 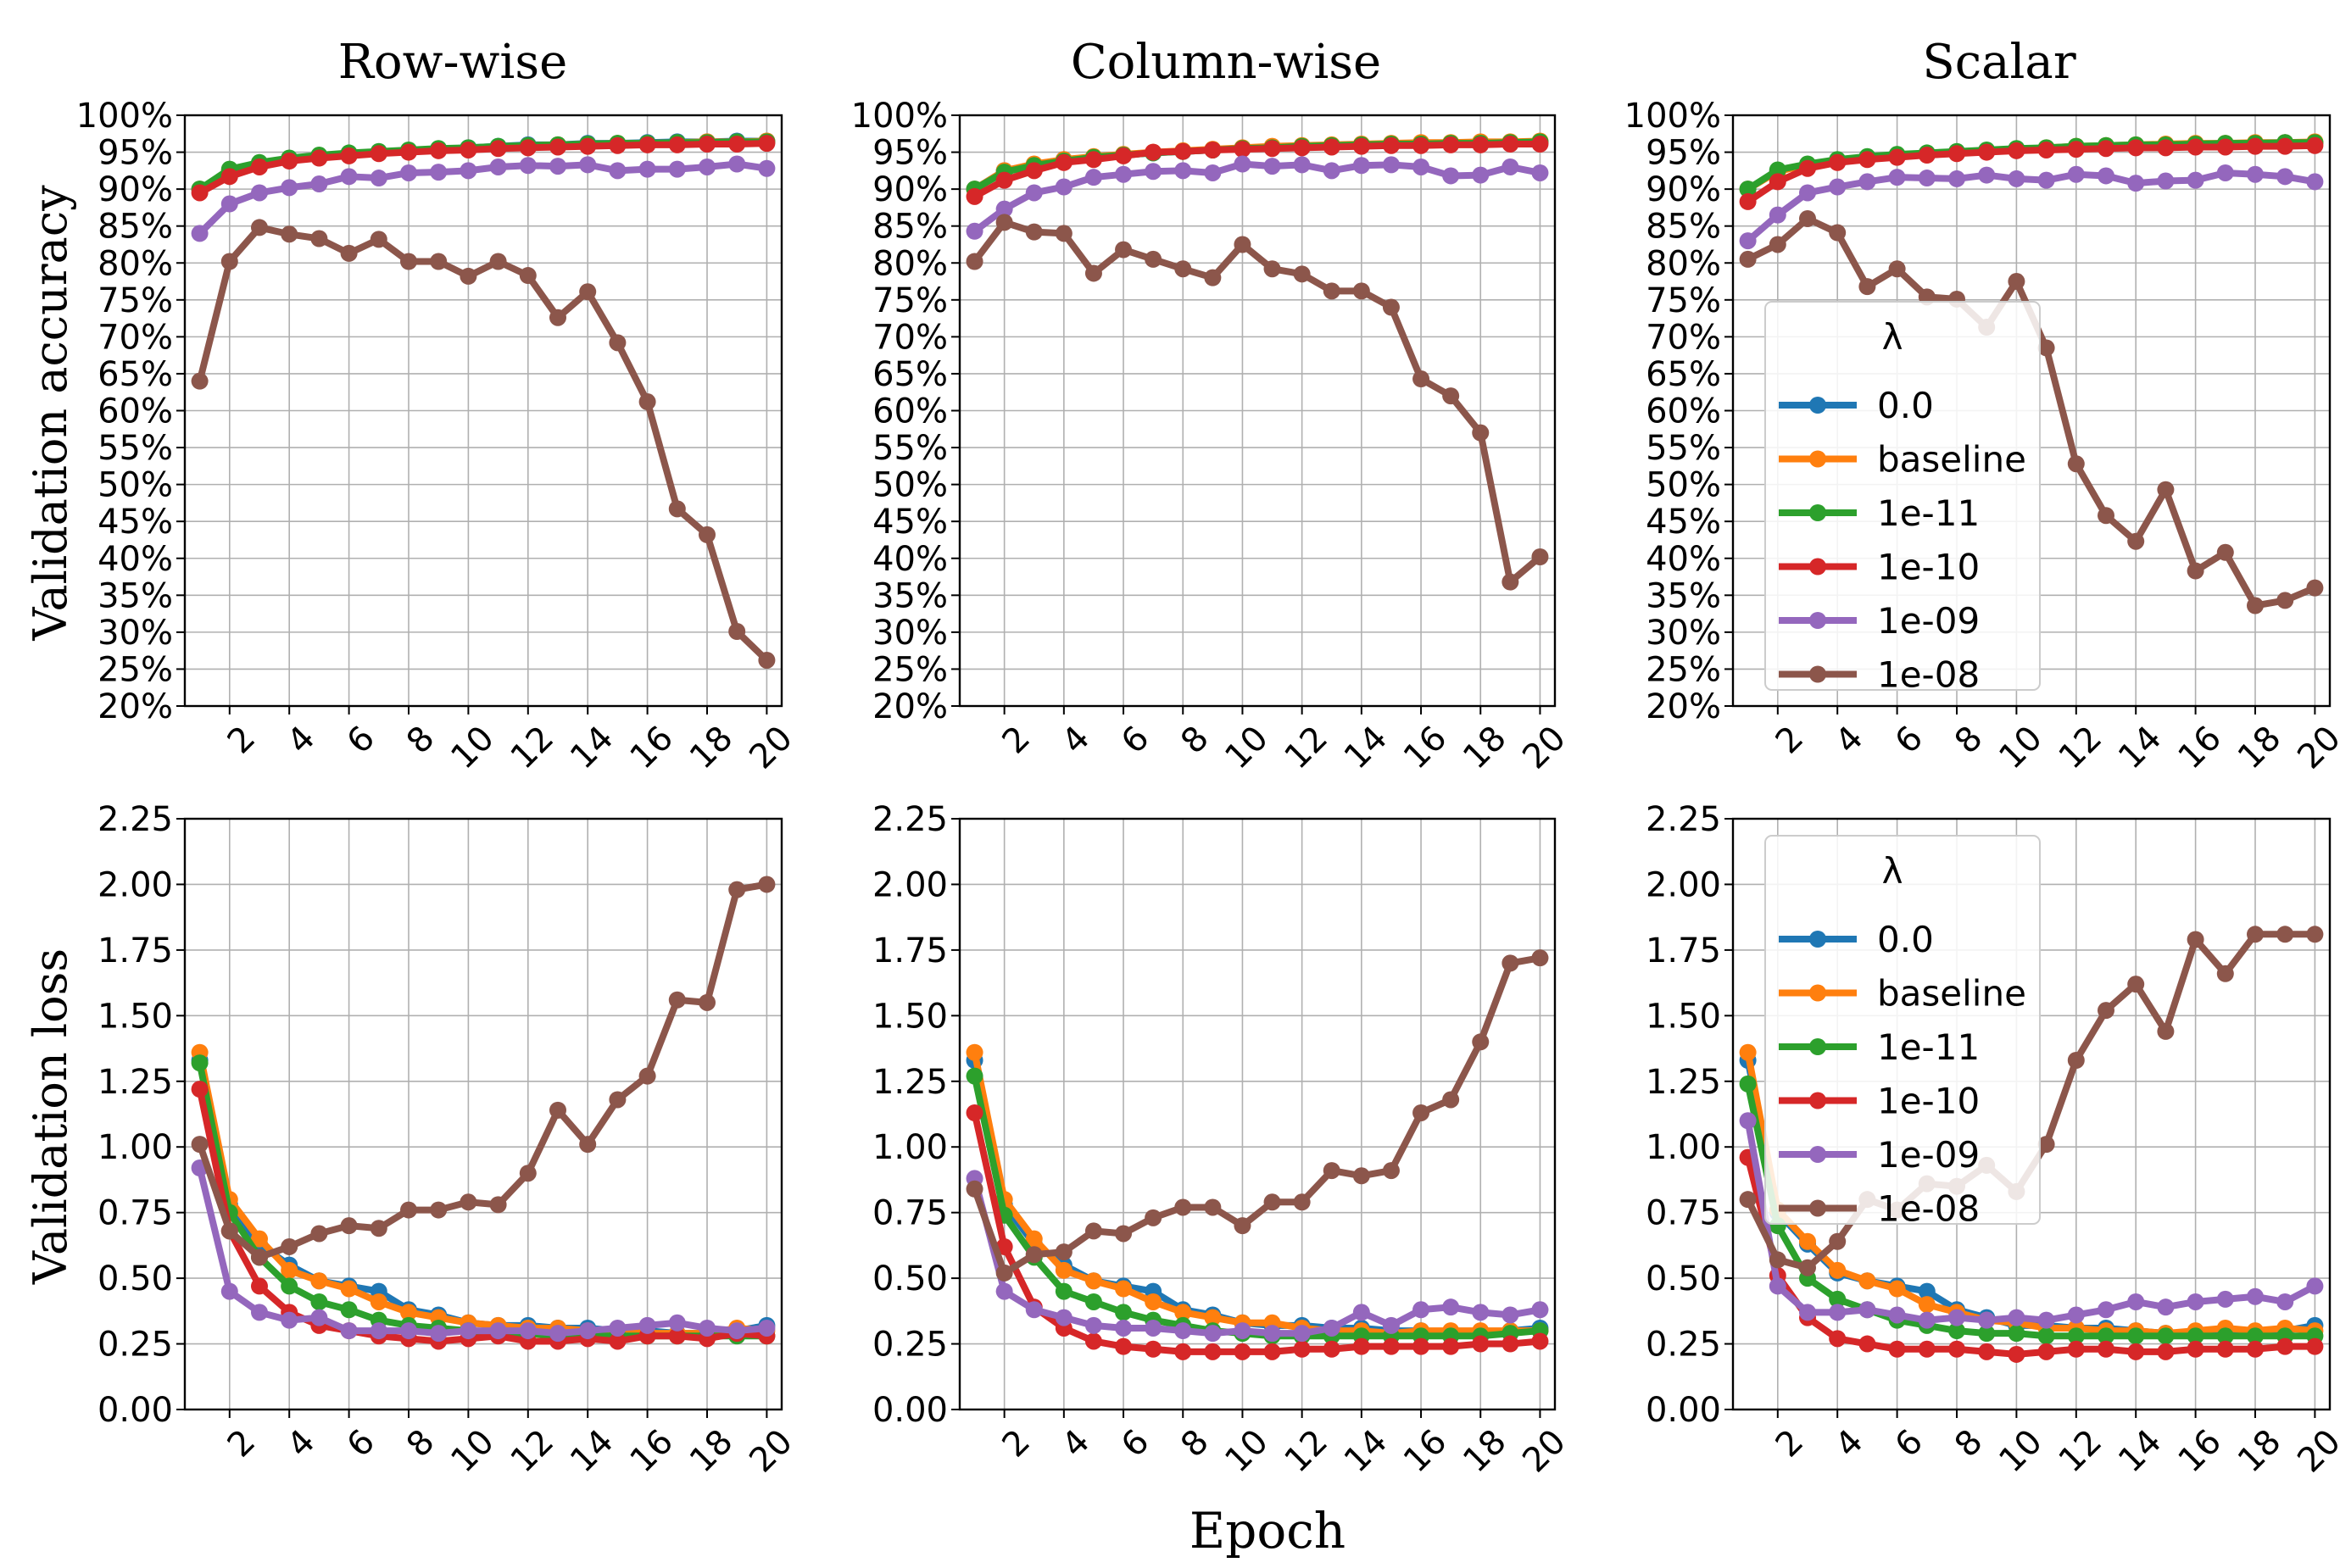 I want to click on y-tick-label: 20%, so click(x=910, y=706).